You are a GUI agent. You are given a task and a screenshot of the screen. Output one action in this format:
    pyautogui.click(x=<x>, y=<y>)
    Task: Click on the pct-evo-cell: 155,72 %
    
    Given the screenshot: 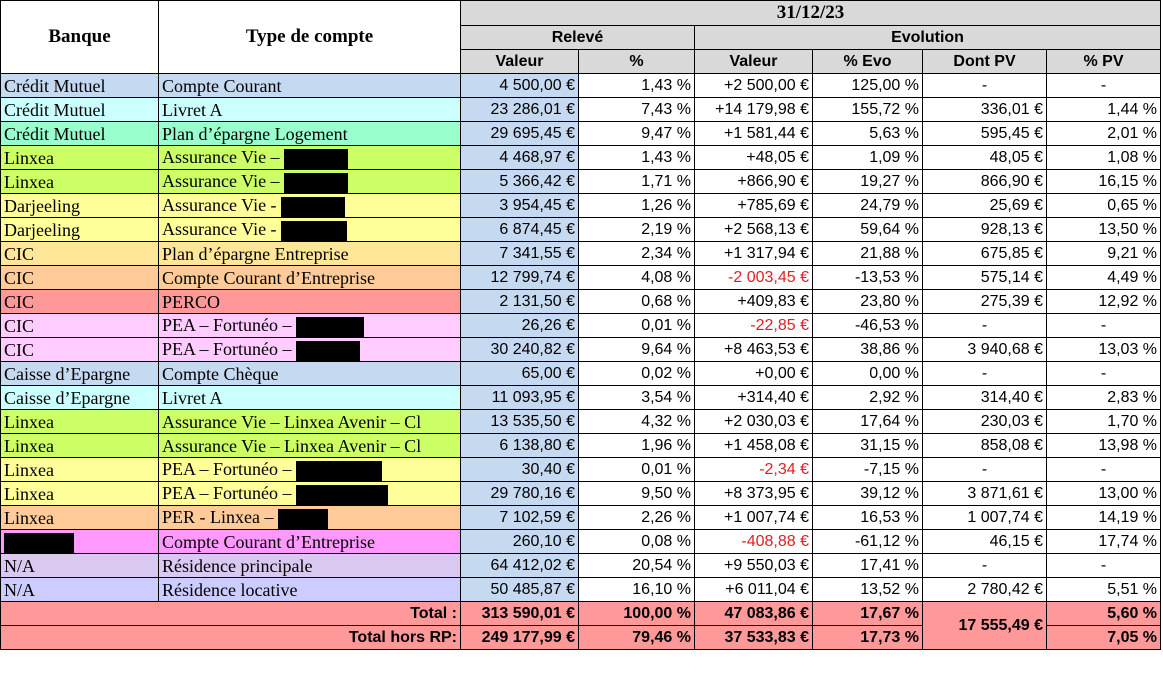 What is the action you would take?
    pyautogui.click(x=867, y=109)
    